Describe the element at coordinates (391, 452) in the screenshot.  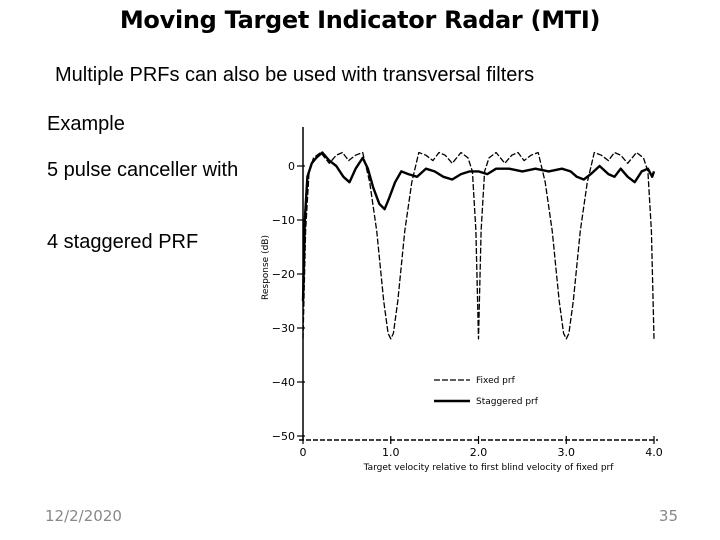
I see `x-tick-label: 1.0` at that location.